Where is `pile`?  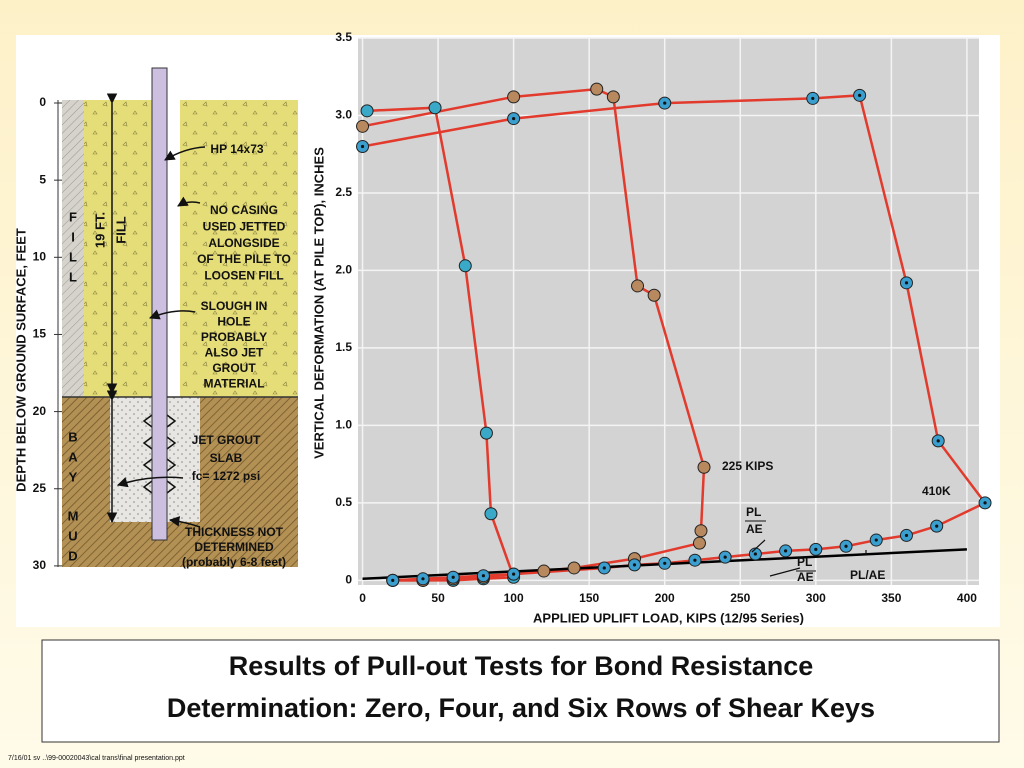
pile is located at coordinates (159, 304).